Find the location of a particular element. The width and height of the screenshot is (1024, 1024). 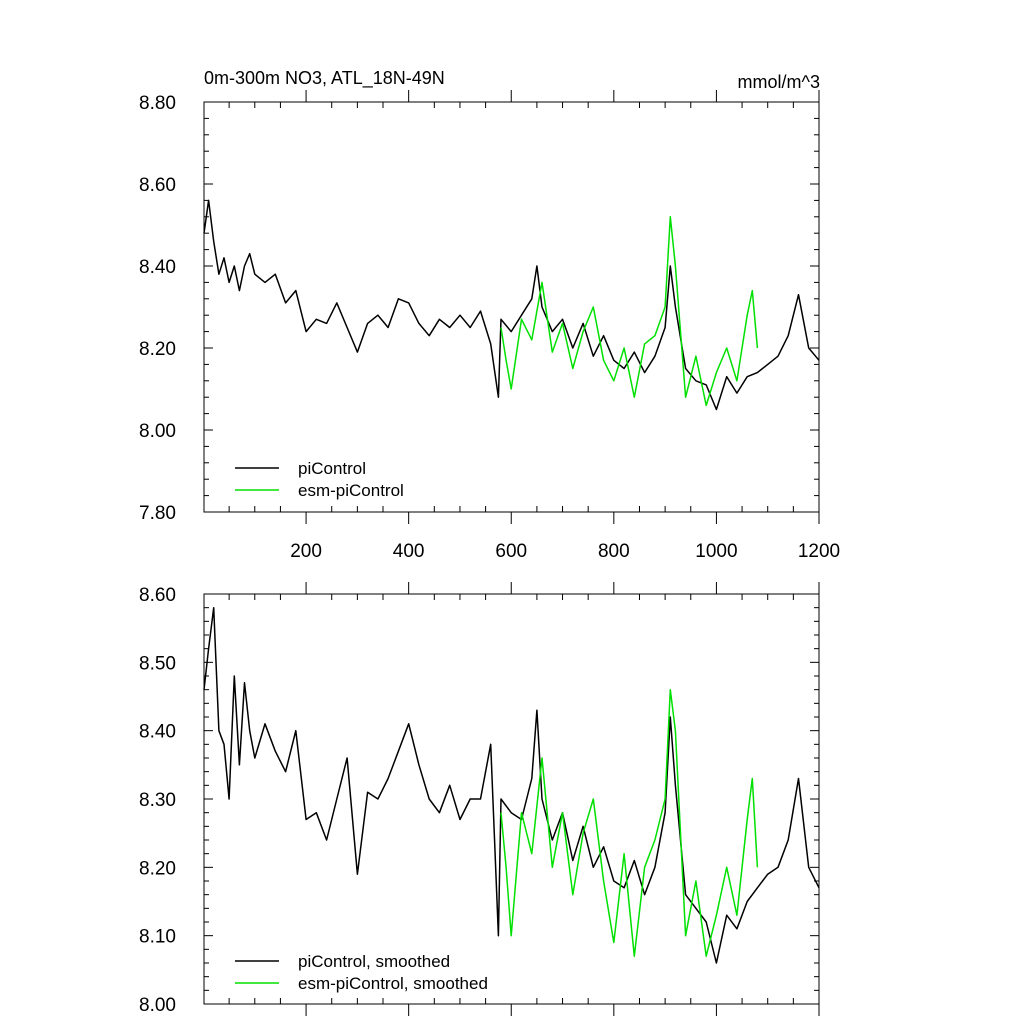

legend-label-esm-picontrol: esm-piControl is located at coordinates (351, 490).